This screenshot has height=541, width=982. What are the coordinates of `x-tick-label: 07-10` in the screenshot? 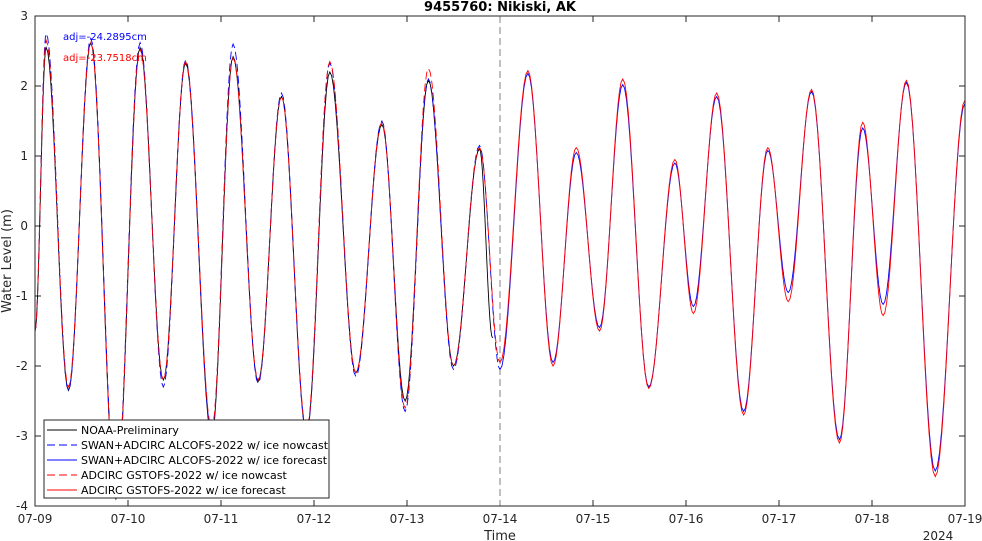 It's located at (128, 519).